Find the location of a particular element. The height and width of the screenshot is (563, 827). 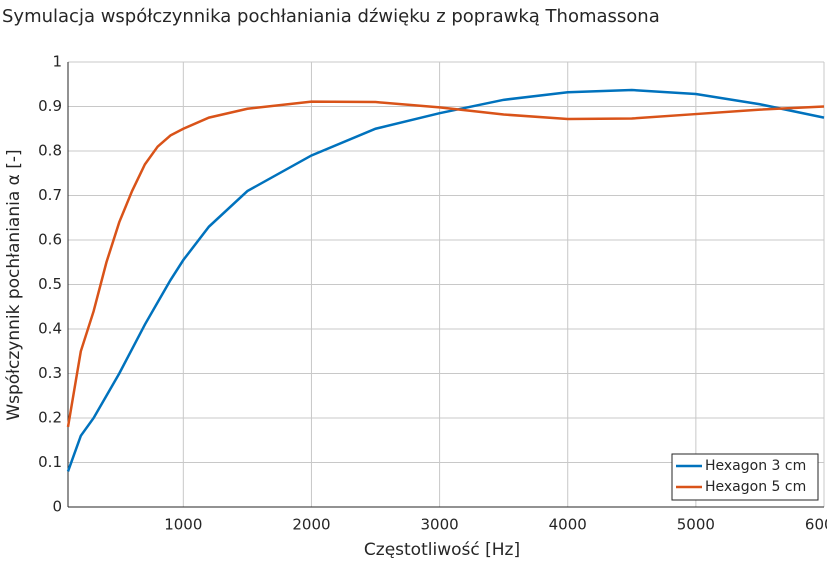

legend-label: Hexagon 3 cm is located at coordinates (755, 466).